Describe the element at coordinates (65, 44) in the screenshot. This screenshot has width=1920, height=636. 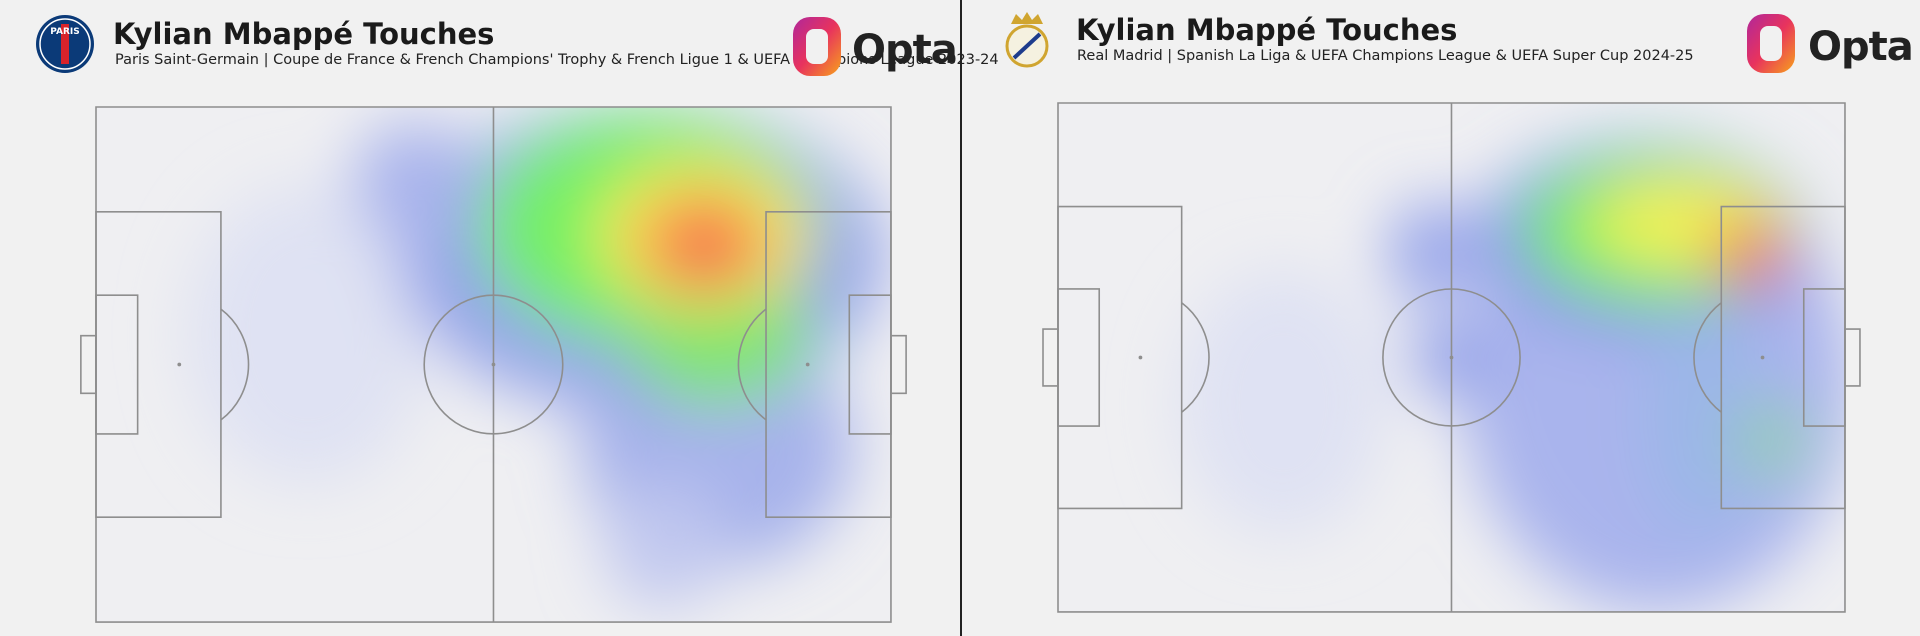
I see `club-badge: PARIS` at that location.